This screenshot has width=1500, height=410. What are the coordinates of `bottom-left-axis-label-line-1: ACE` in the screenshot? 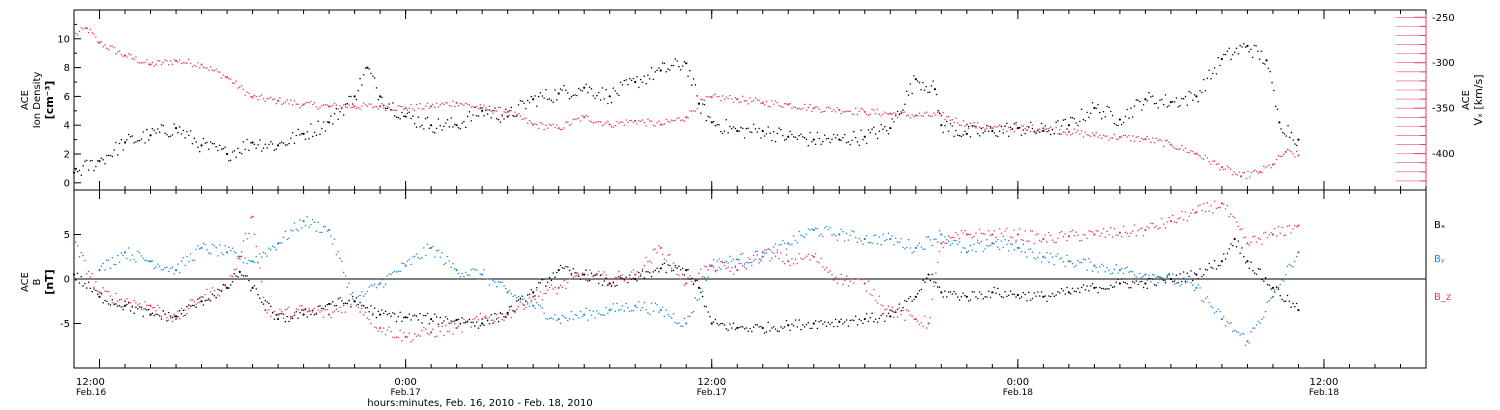 It's located at (25, 282).